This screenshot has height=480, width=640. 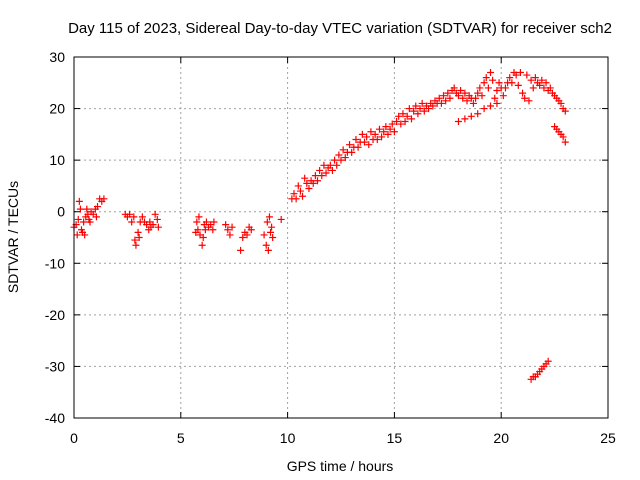 I want to click on x-tick-label: 25, so click(x=608, y=438).